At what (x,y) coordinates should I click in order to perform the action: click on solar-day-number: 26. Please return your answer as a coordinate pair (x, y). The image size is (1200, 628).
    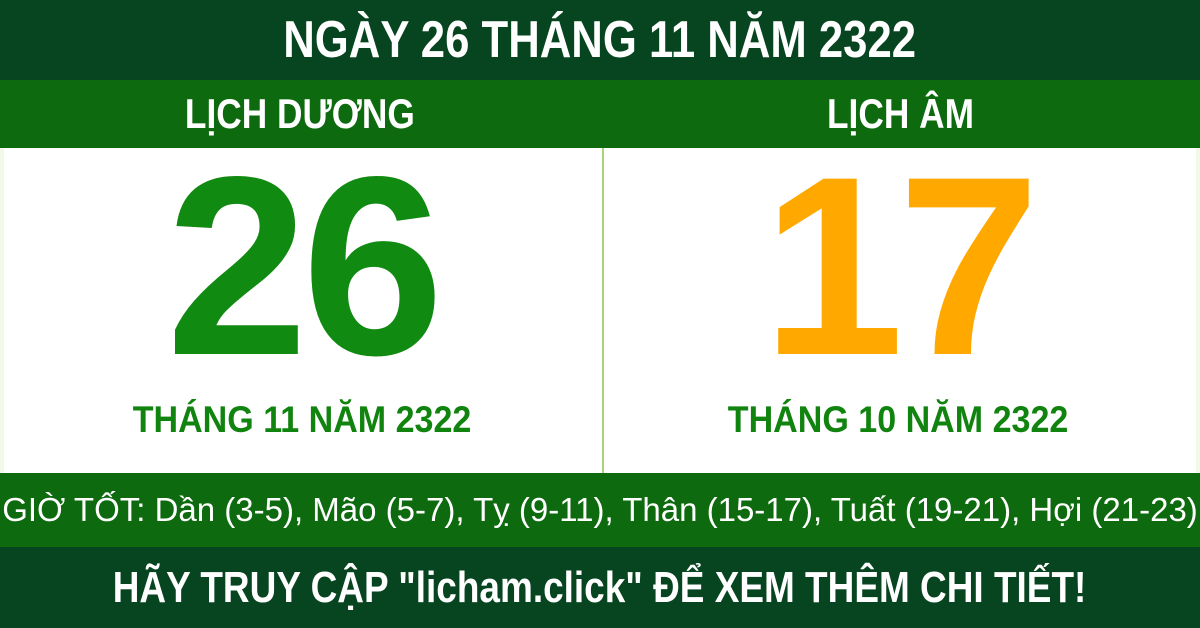
    Looking at the image, I should click on (305, 266).